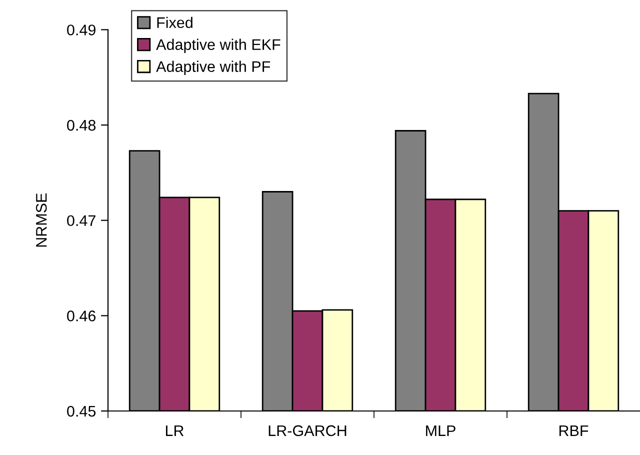  Describe the element at coordinates (441, 430) in the screenshot. I see `x-tick-label: MLP` at that location.